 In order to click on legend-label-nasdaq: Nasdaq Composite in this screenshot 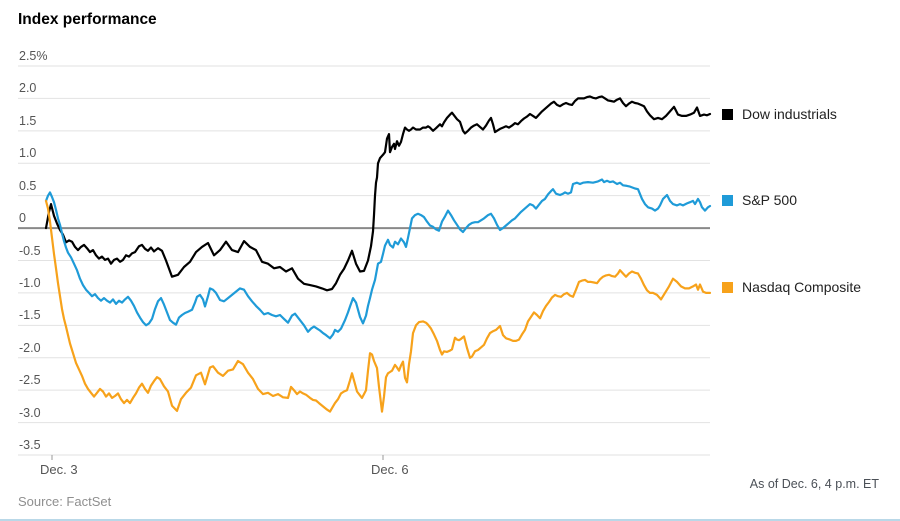, I will do `click(802, 287)`.